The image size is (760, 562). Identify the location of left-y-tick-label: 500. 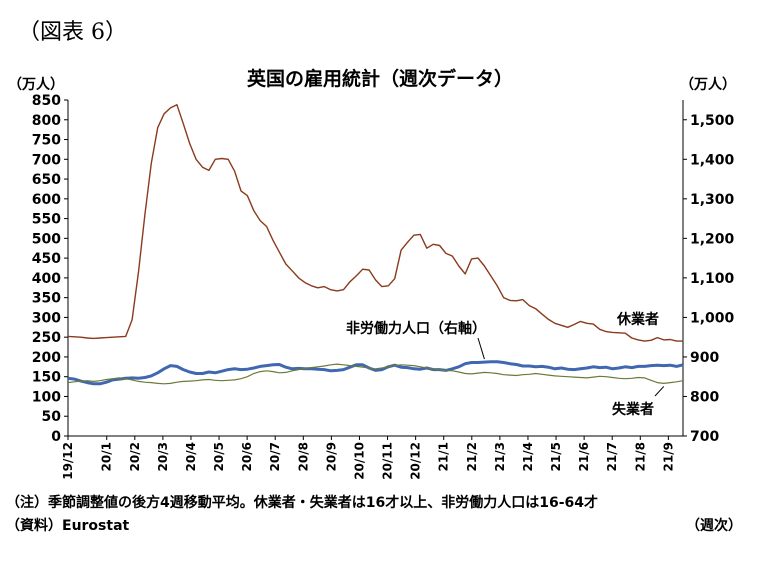
(46, 239).